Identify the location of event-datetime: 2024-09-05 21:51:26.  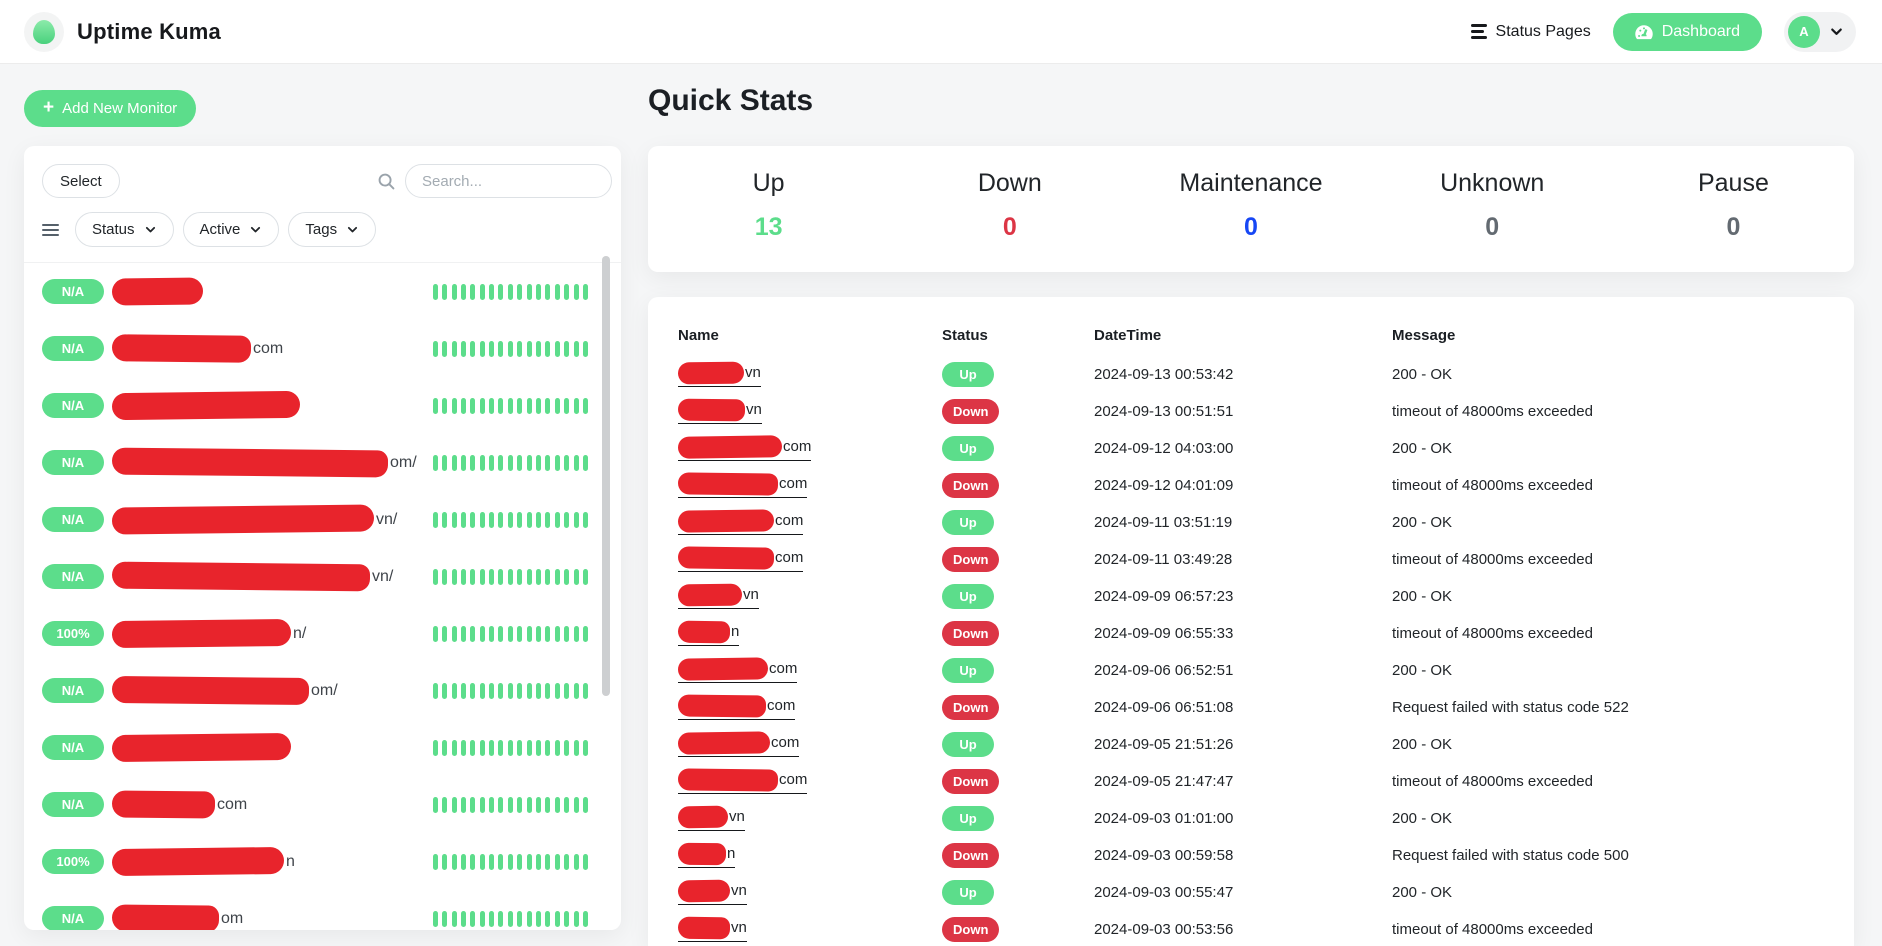
(1164, 744).